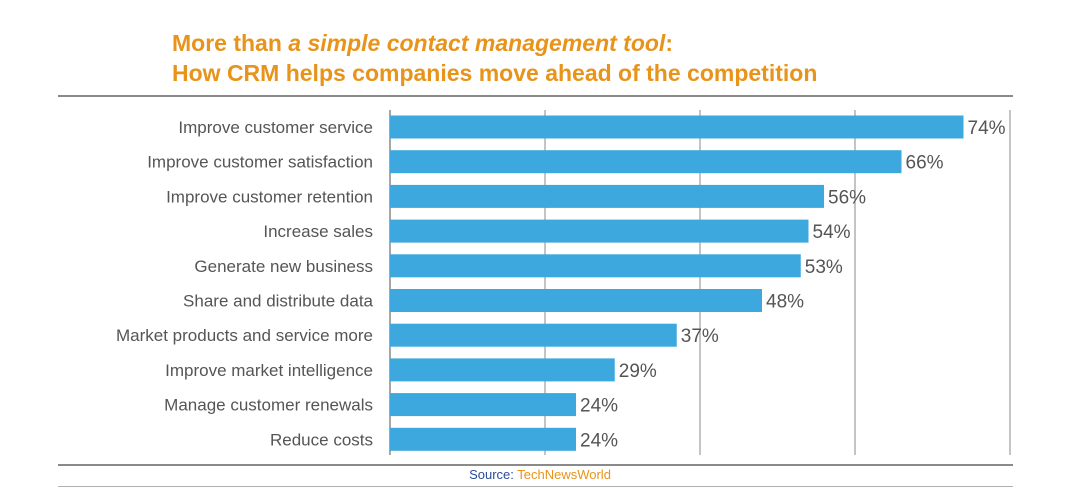  I want to click on top-divider, so click(535, 96).